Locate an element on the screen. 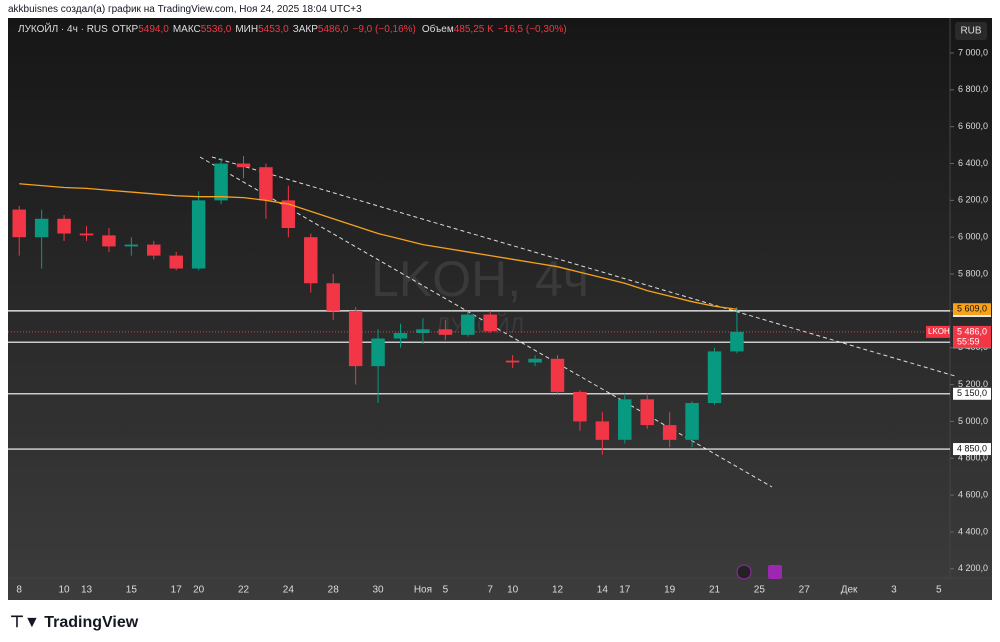  x-tick-label: 13 is located at coordinates (87, 590).